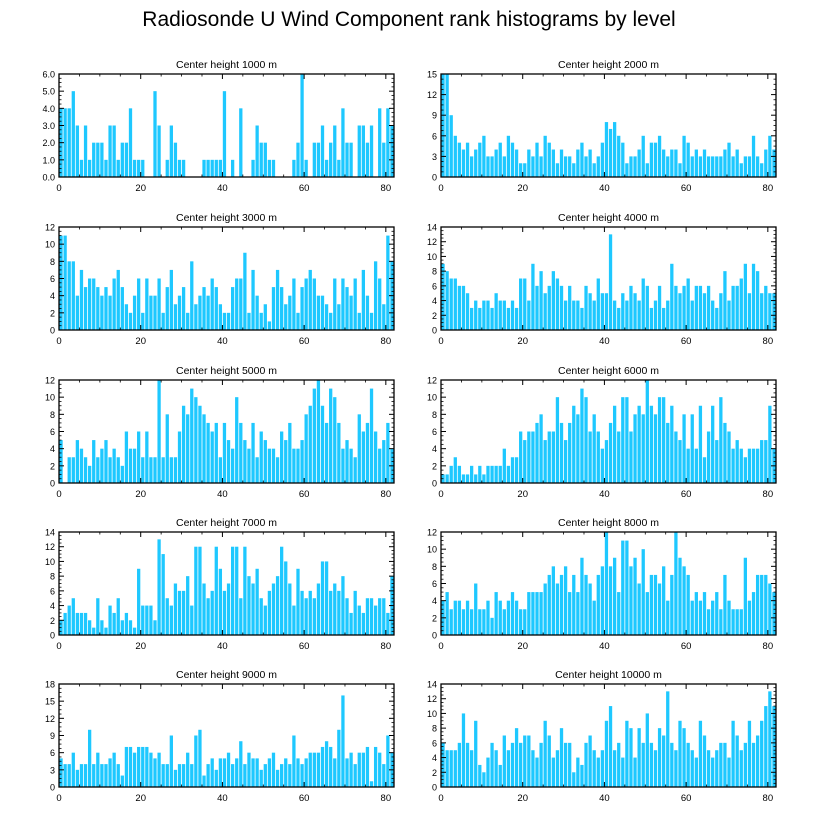  Describe the element at coordinates (226, 675) in the screenshot. I see `panel-title: Center height 9000 m` at that location.